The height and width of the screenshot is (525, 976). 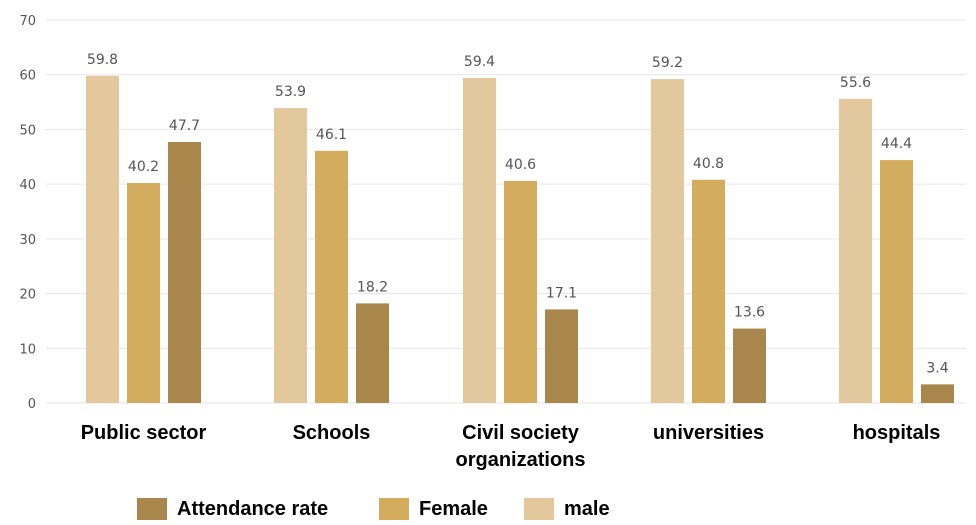 I want to click on legend-label-female: Female, so click(x=453, y=508).